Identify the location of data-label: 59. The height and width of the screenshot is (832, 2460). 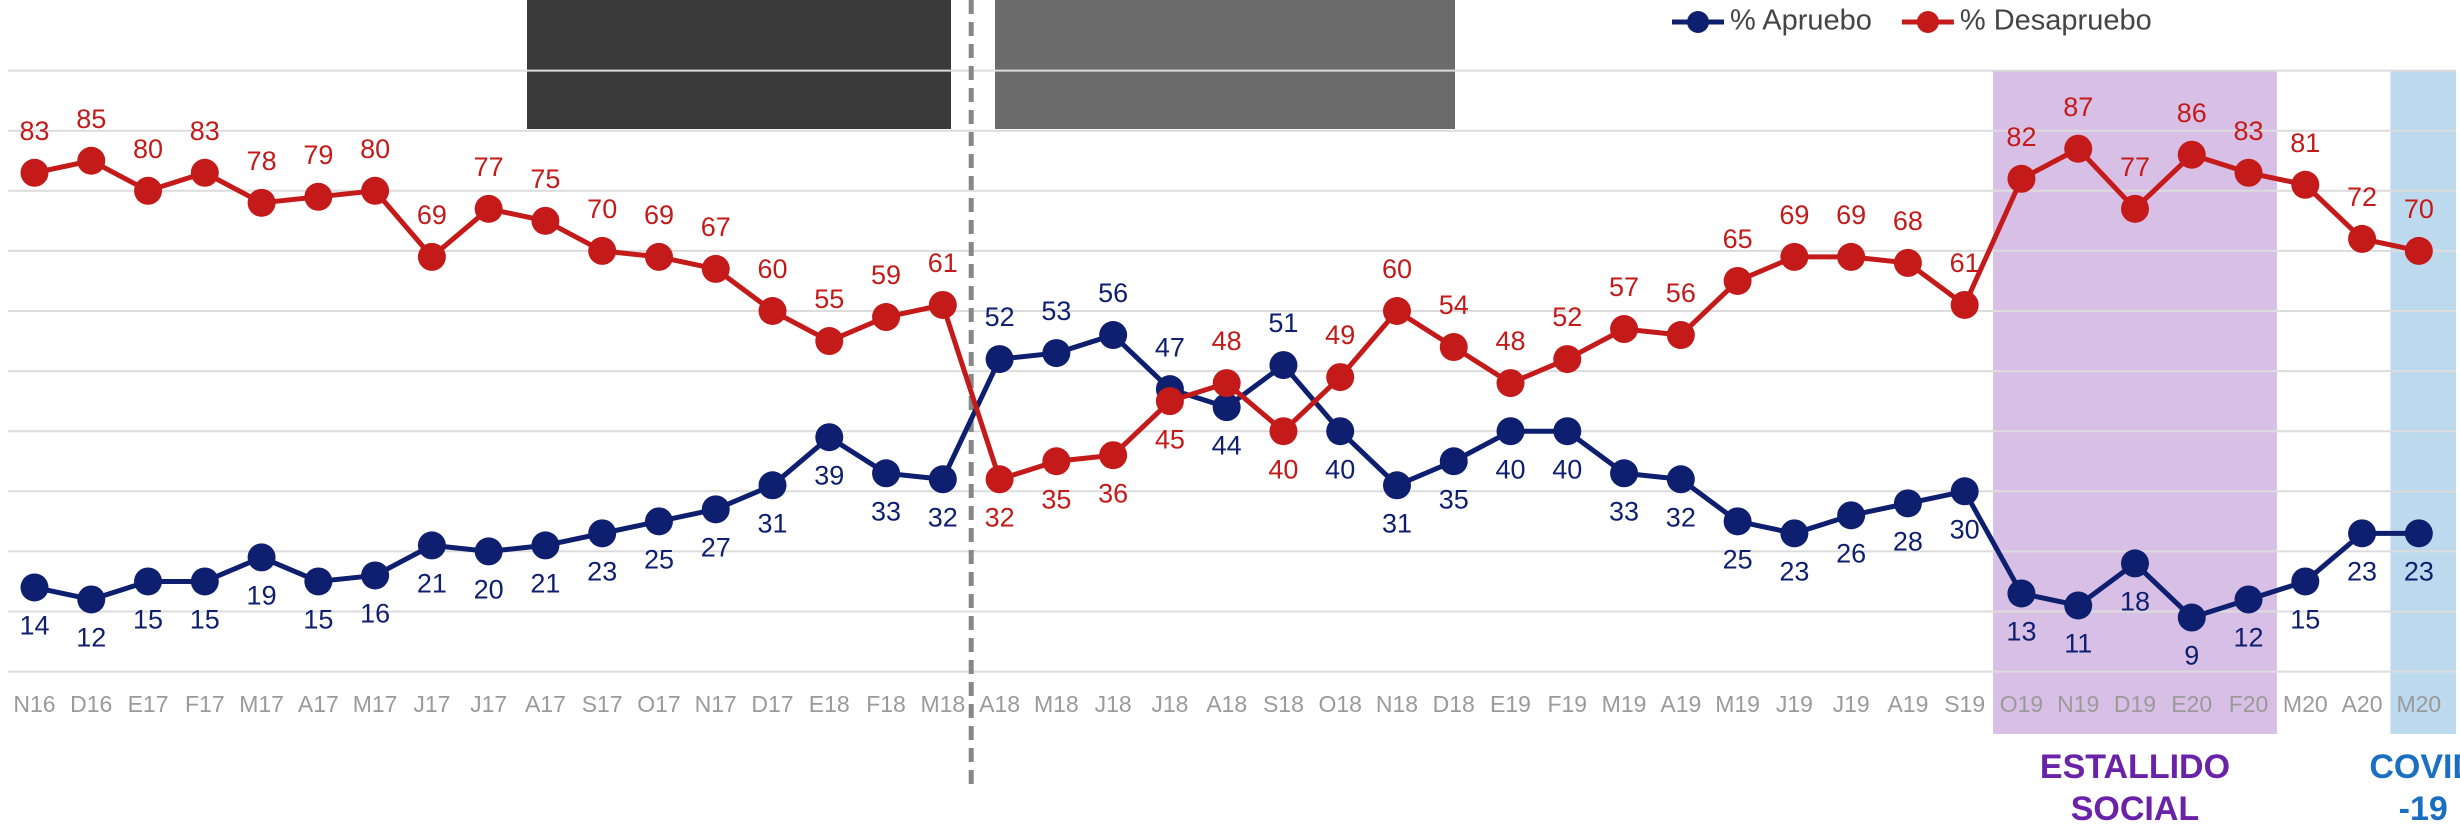
(886, 275).